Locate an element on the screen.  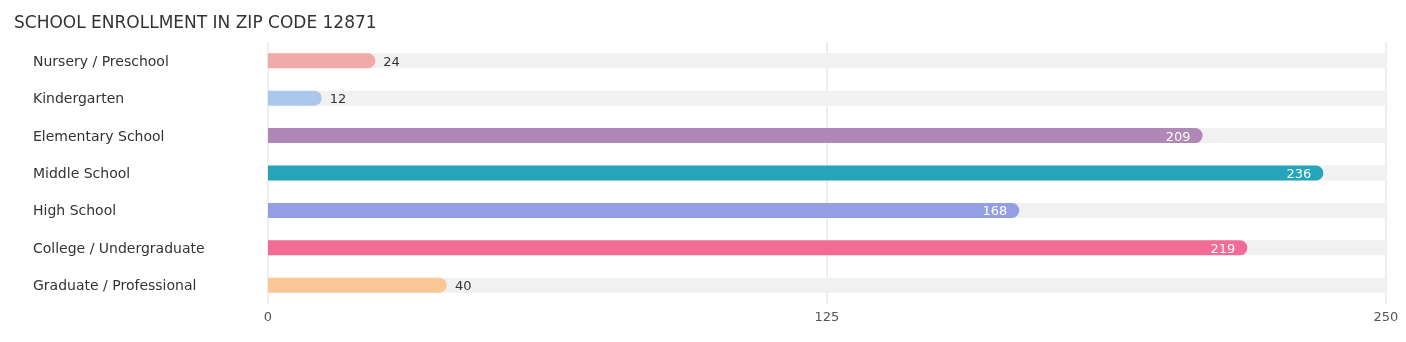
x-tick-label: 250 is located at coordinates (1386, 317).